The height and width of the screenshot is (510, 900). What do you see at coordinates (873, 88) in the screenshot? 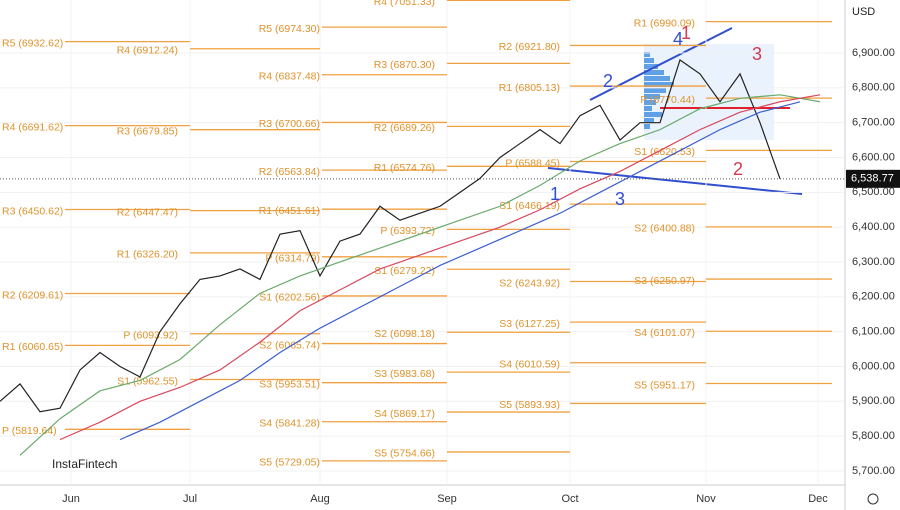
I see `y-tick-label: 6,800.00` at bounding box center [873, 88].